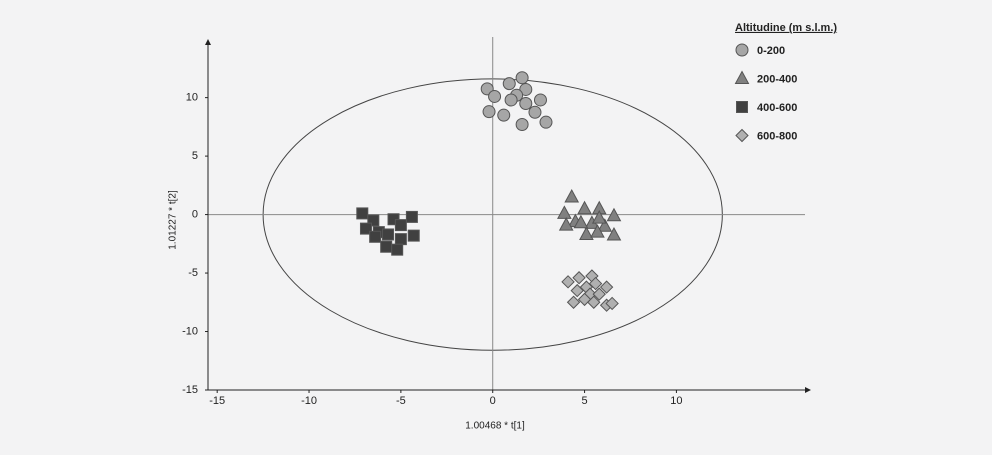 This screenshot has width=992, height=455. What do you see at coordinates (777, 136) in the screenshot?
I see `legend-label: 600-800` at bounding box center [777, 136].